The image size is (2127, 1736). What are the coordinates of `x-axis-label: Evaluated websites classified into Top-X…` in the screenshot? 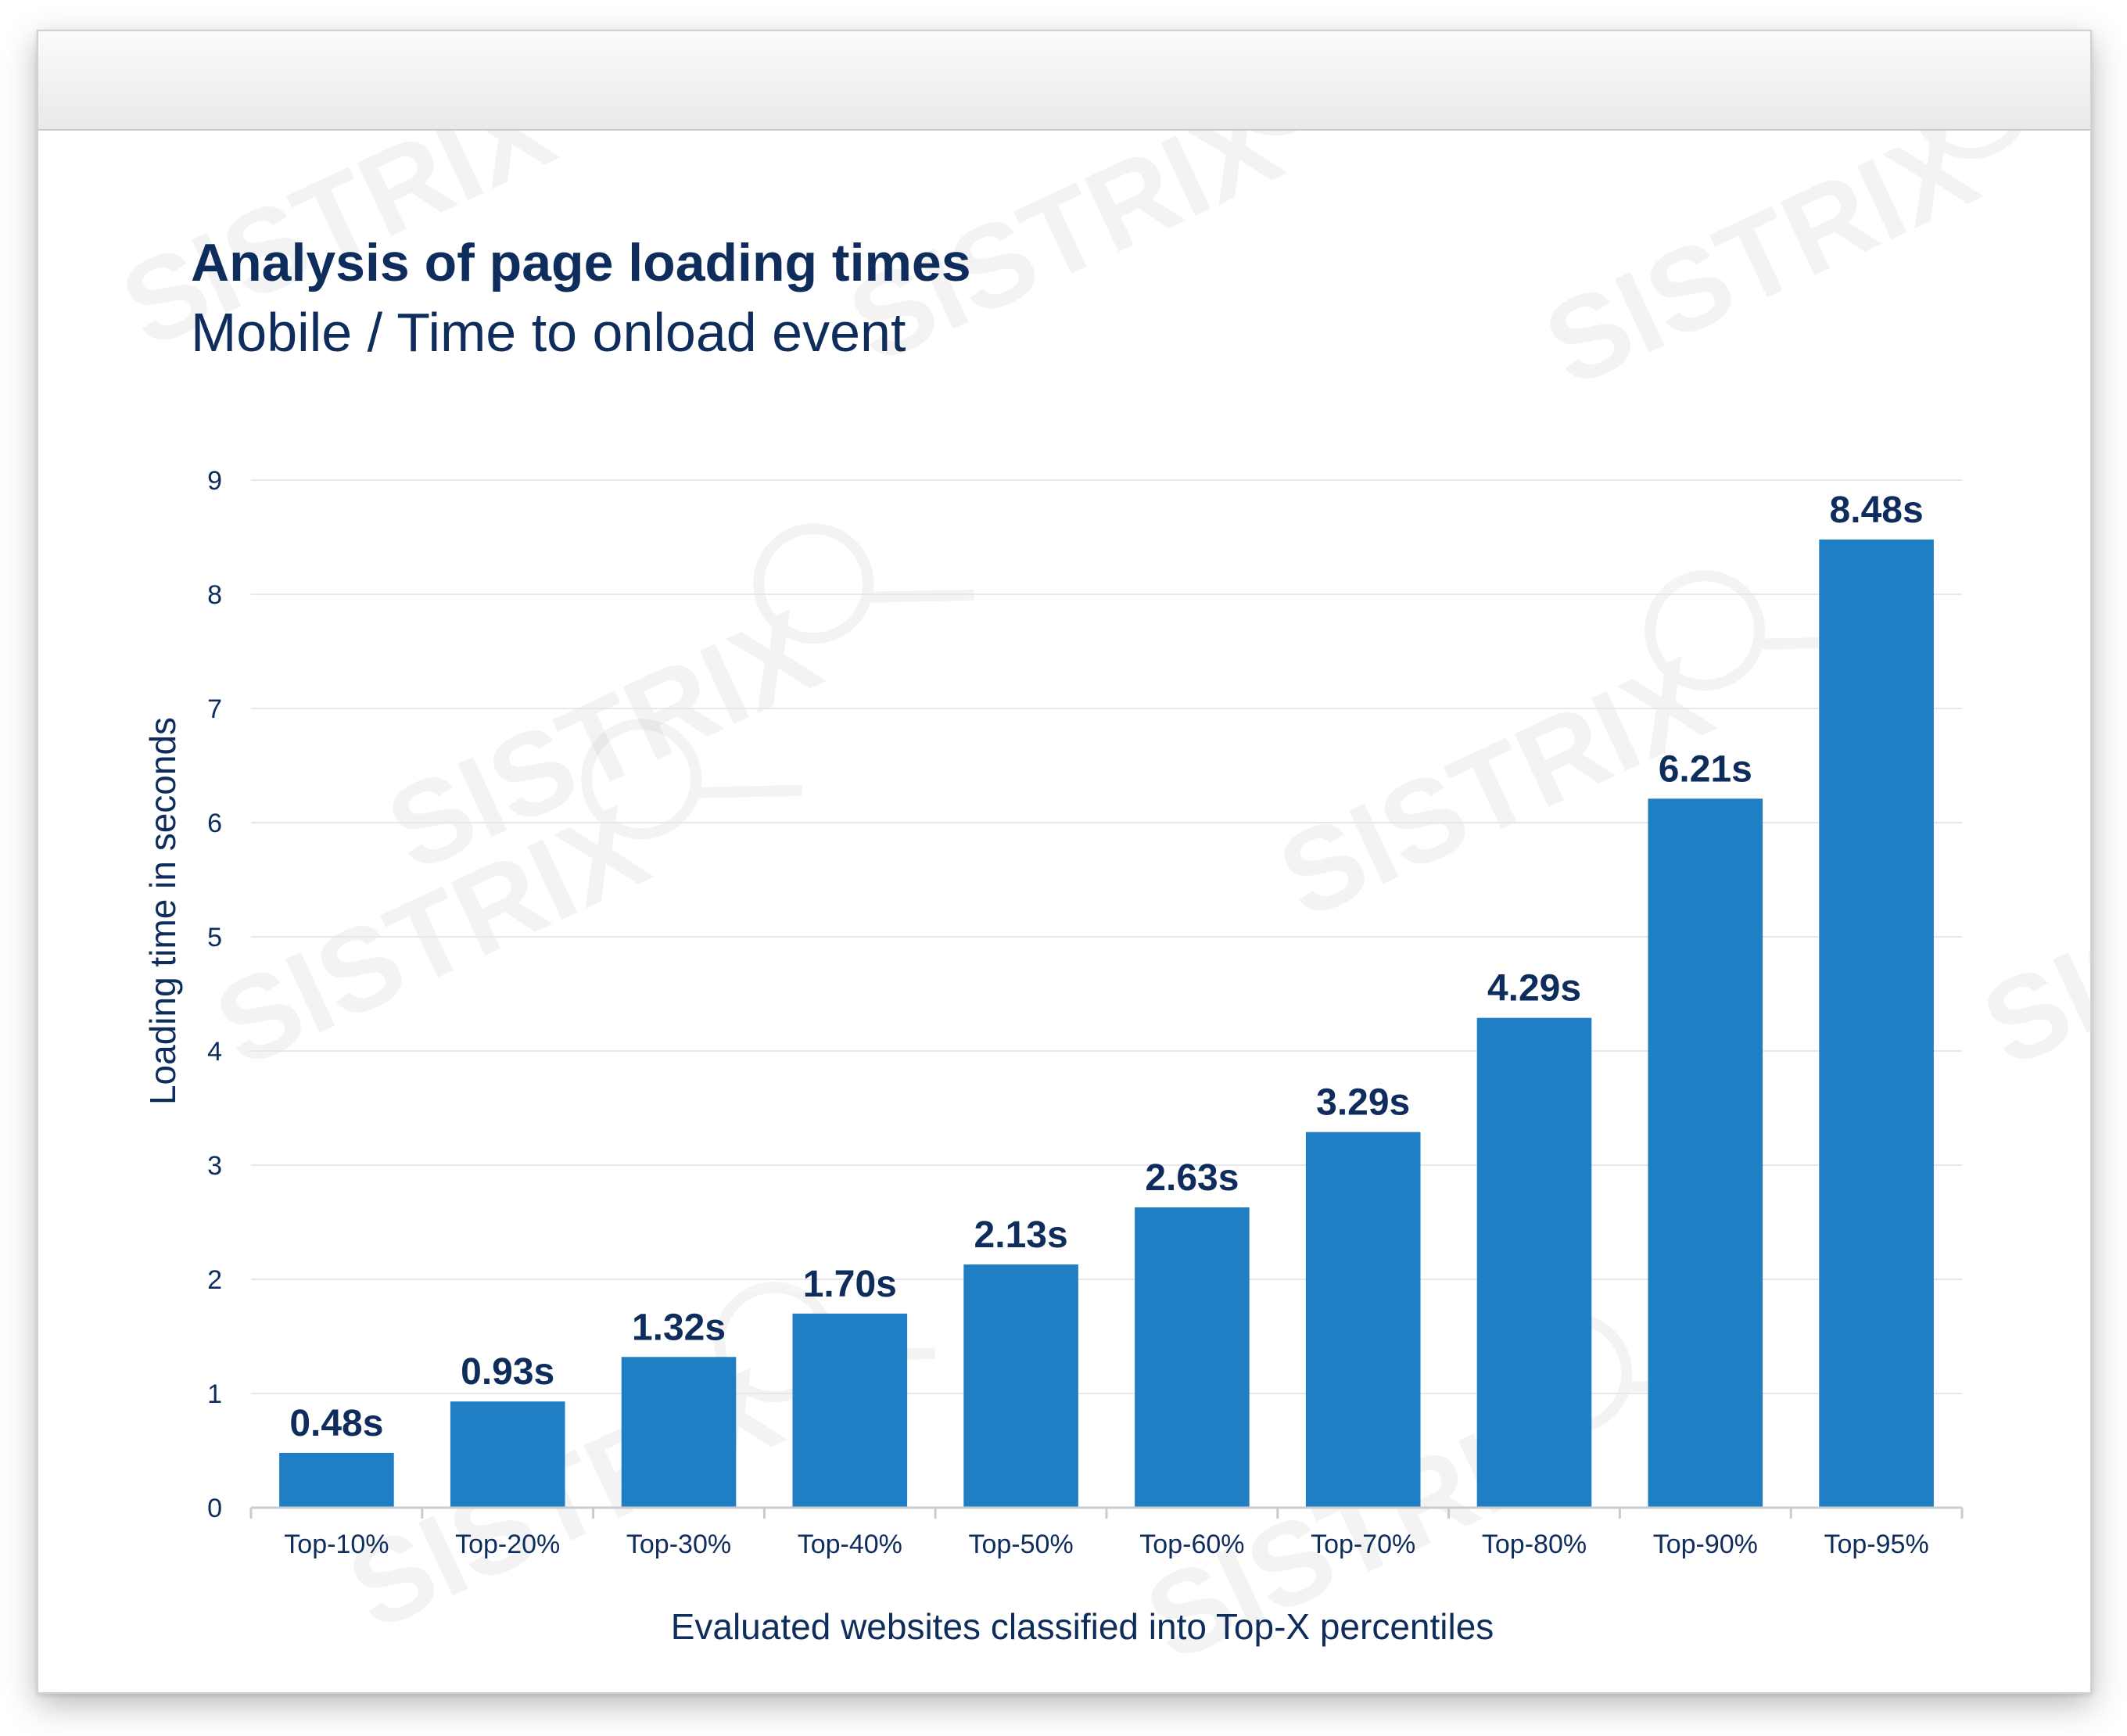 It's located at (1082, 1626).